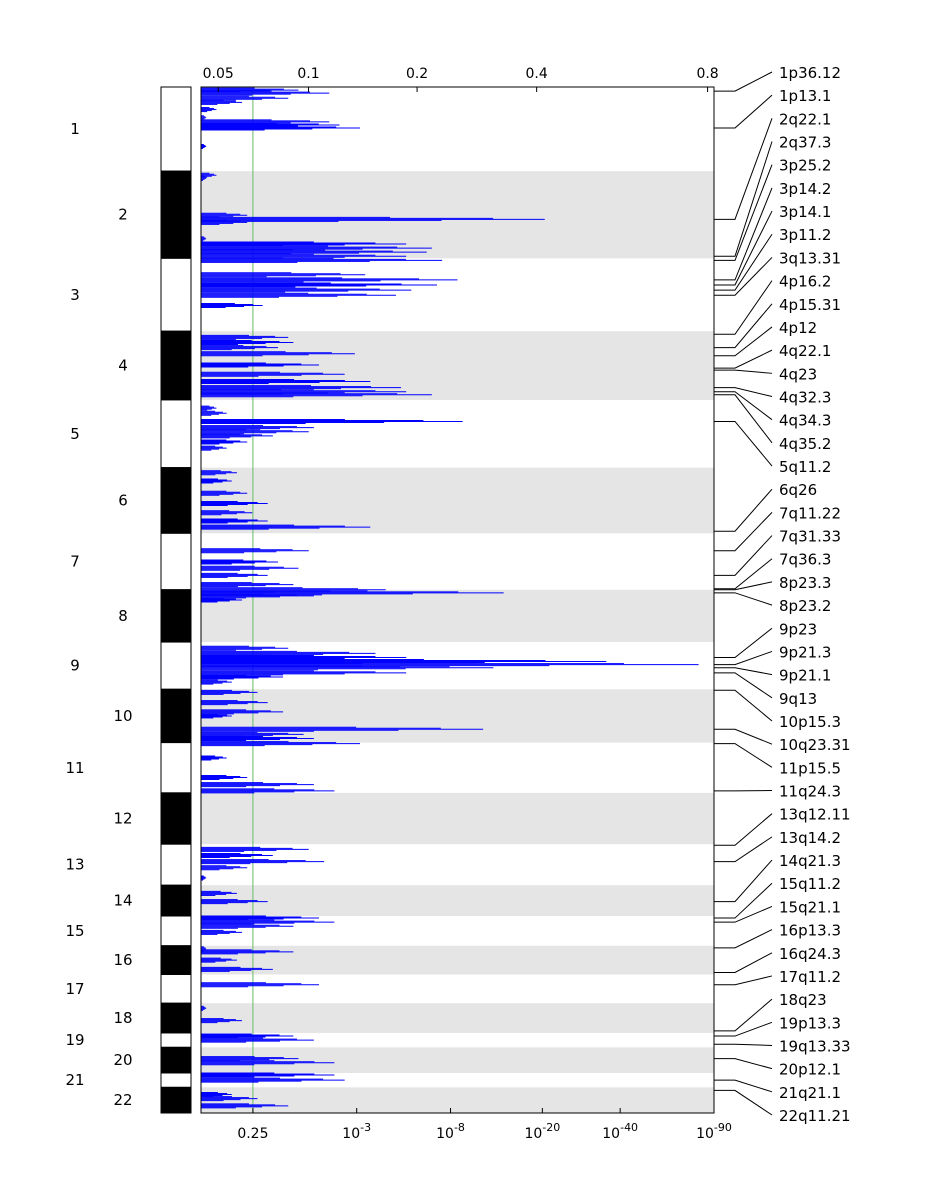  Describe the element at coordinates (805, 652) in the screenshot. I see `peak-label-text-25: 9p21.3` at that location.